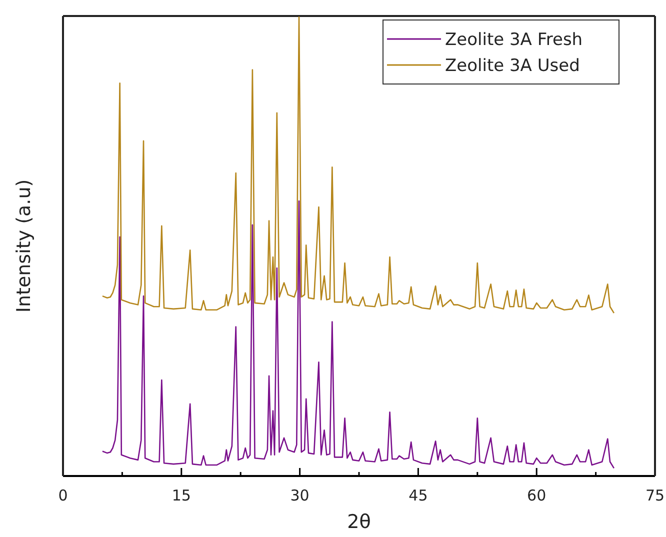  I want to click on legend-label: Zeolite 3A Fresh, so click(514, 40).